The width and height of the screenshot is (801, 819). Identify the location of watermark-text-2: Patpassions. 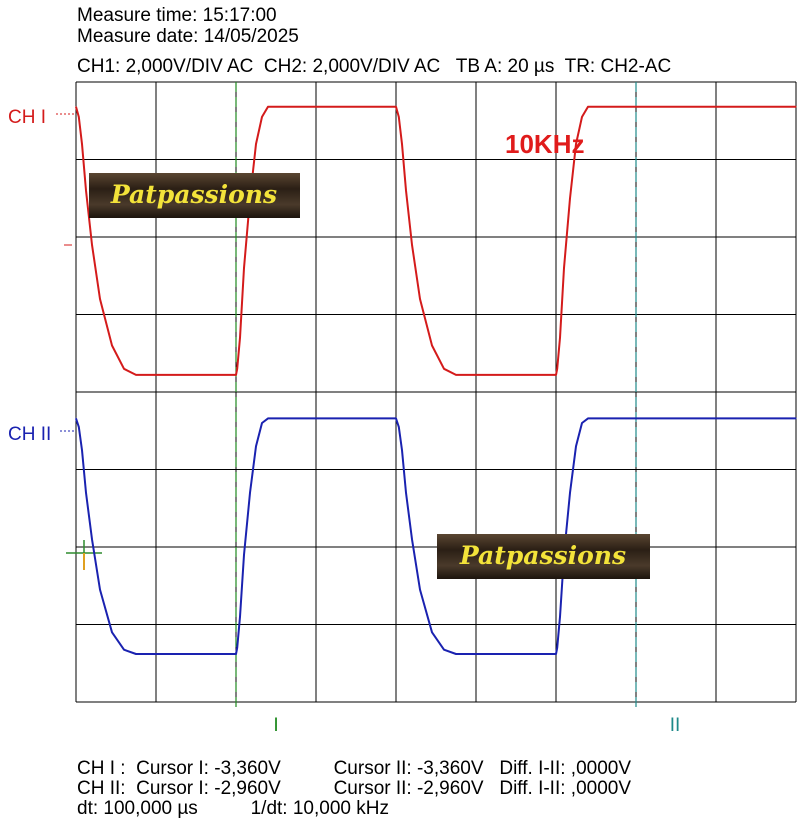
(542, 555).